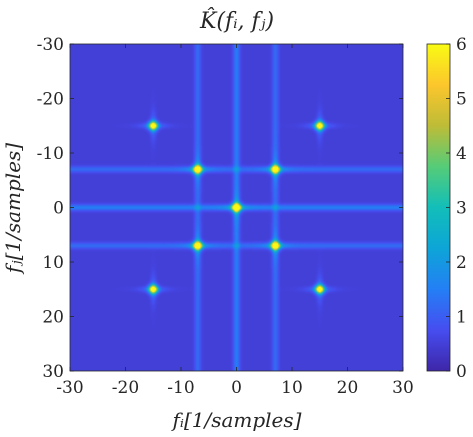  Describe the element at coordinates (50, 45) in the screenshot. I see `y-tick-label: -30` at that location.